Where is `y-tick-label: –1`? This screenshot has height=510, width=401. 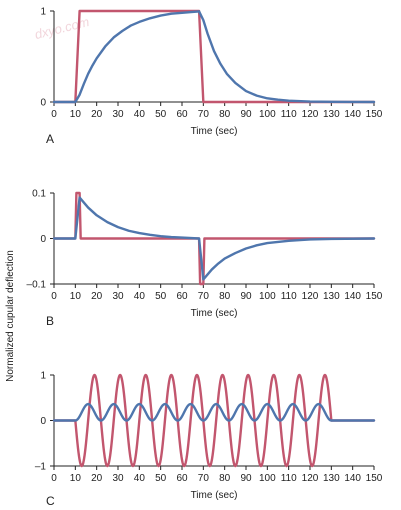
y-tick-label: –1 is located at coordinates (41, 467).